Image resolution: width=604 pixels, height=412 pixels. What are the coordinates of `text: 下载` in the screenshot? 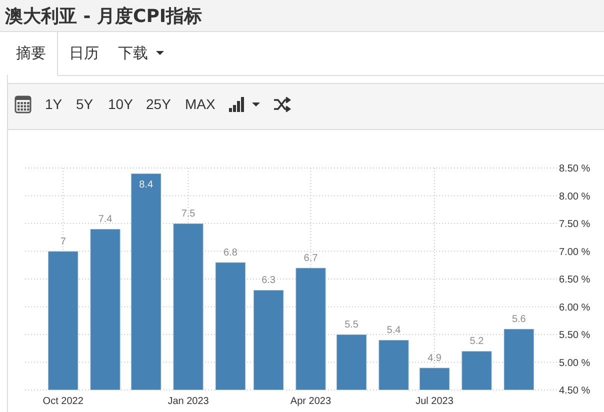 It's located at (133, 53).